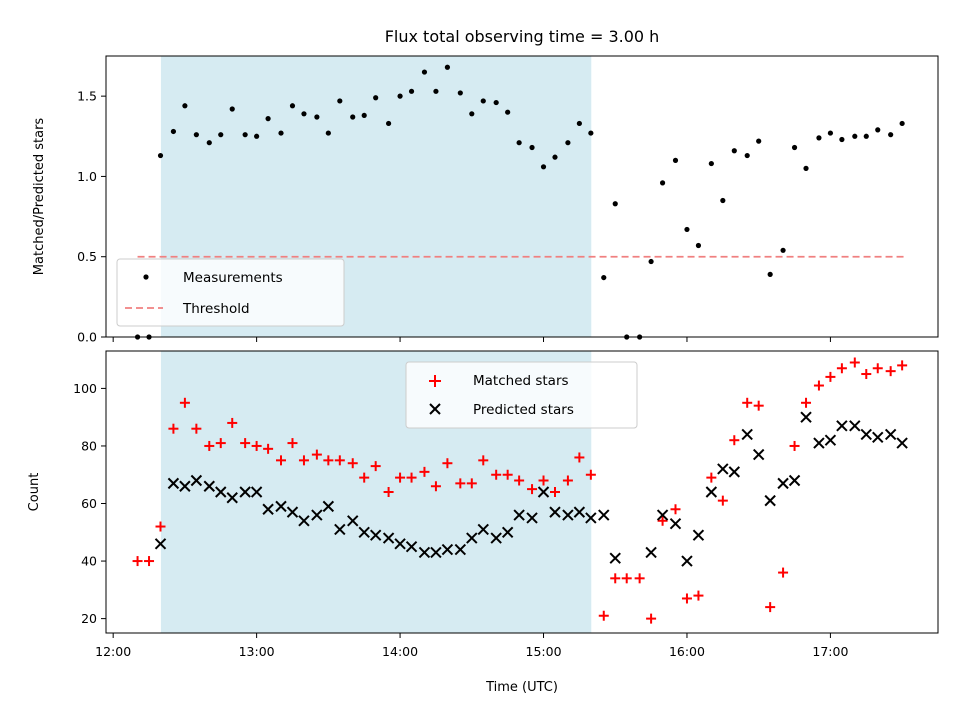 The image size is (960, 720). Describe the element at coordinates (146, 277) in the screenshot. I see `legend-measurements-marker` at that location.